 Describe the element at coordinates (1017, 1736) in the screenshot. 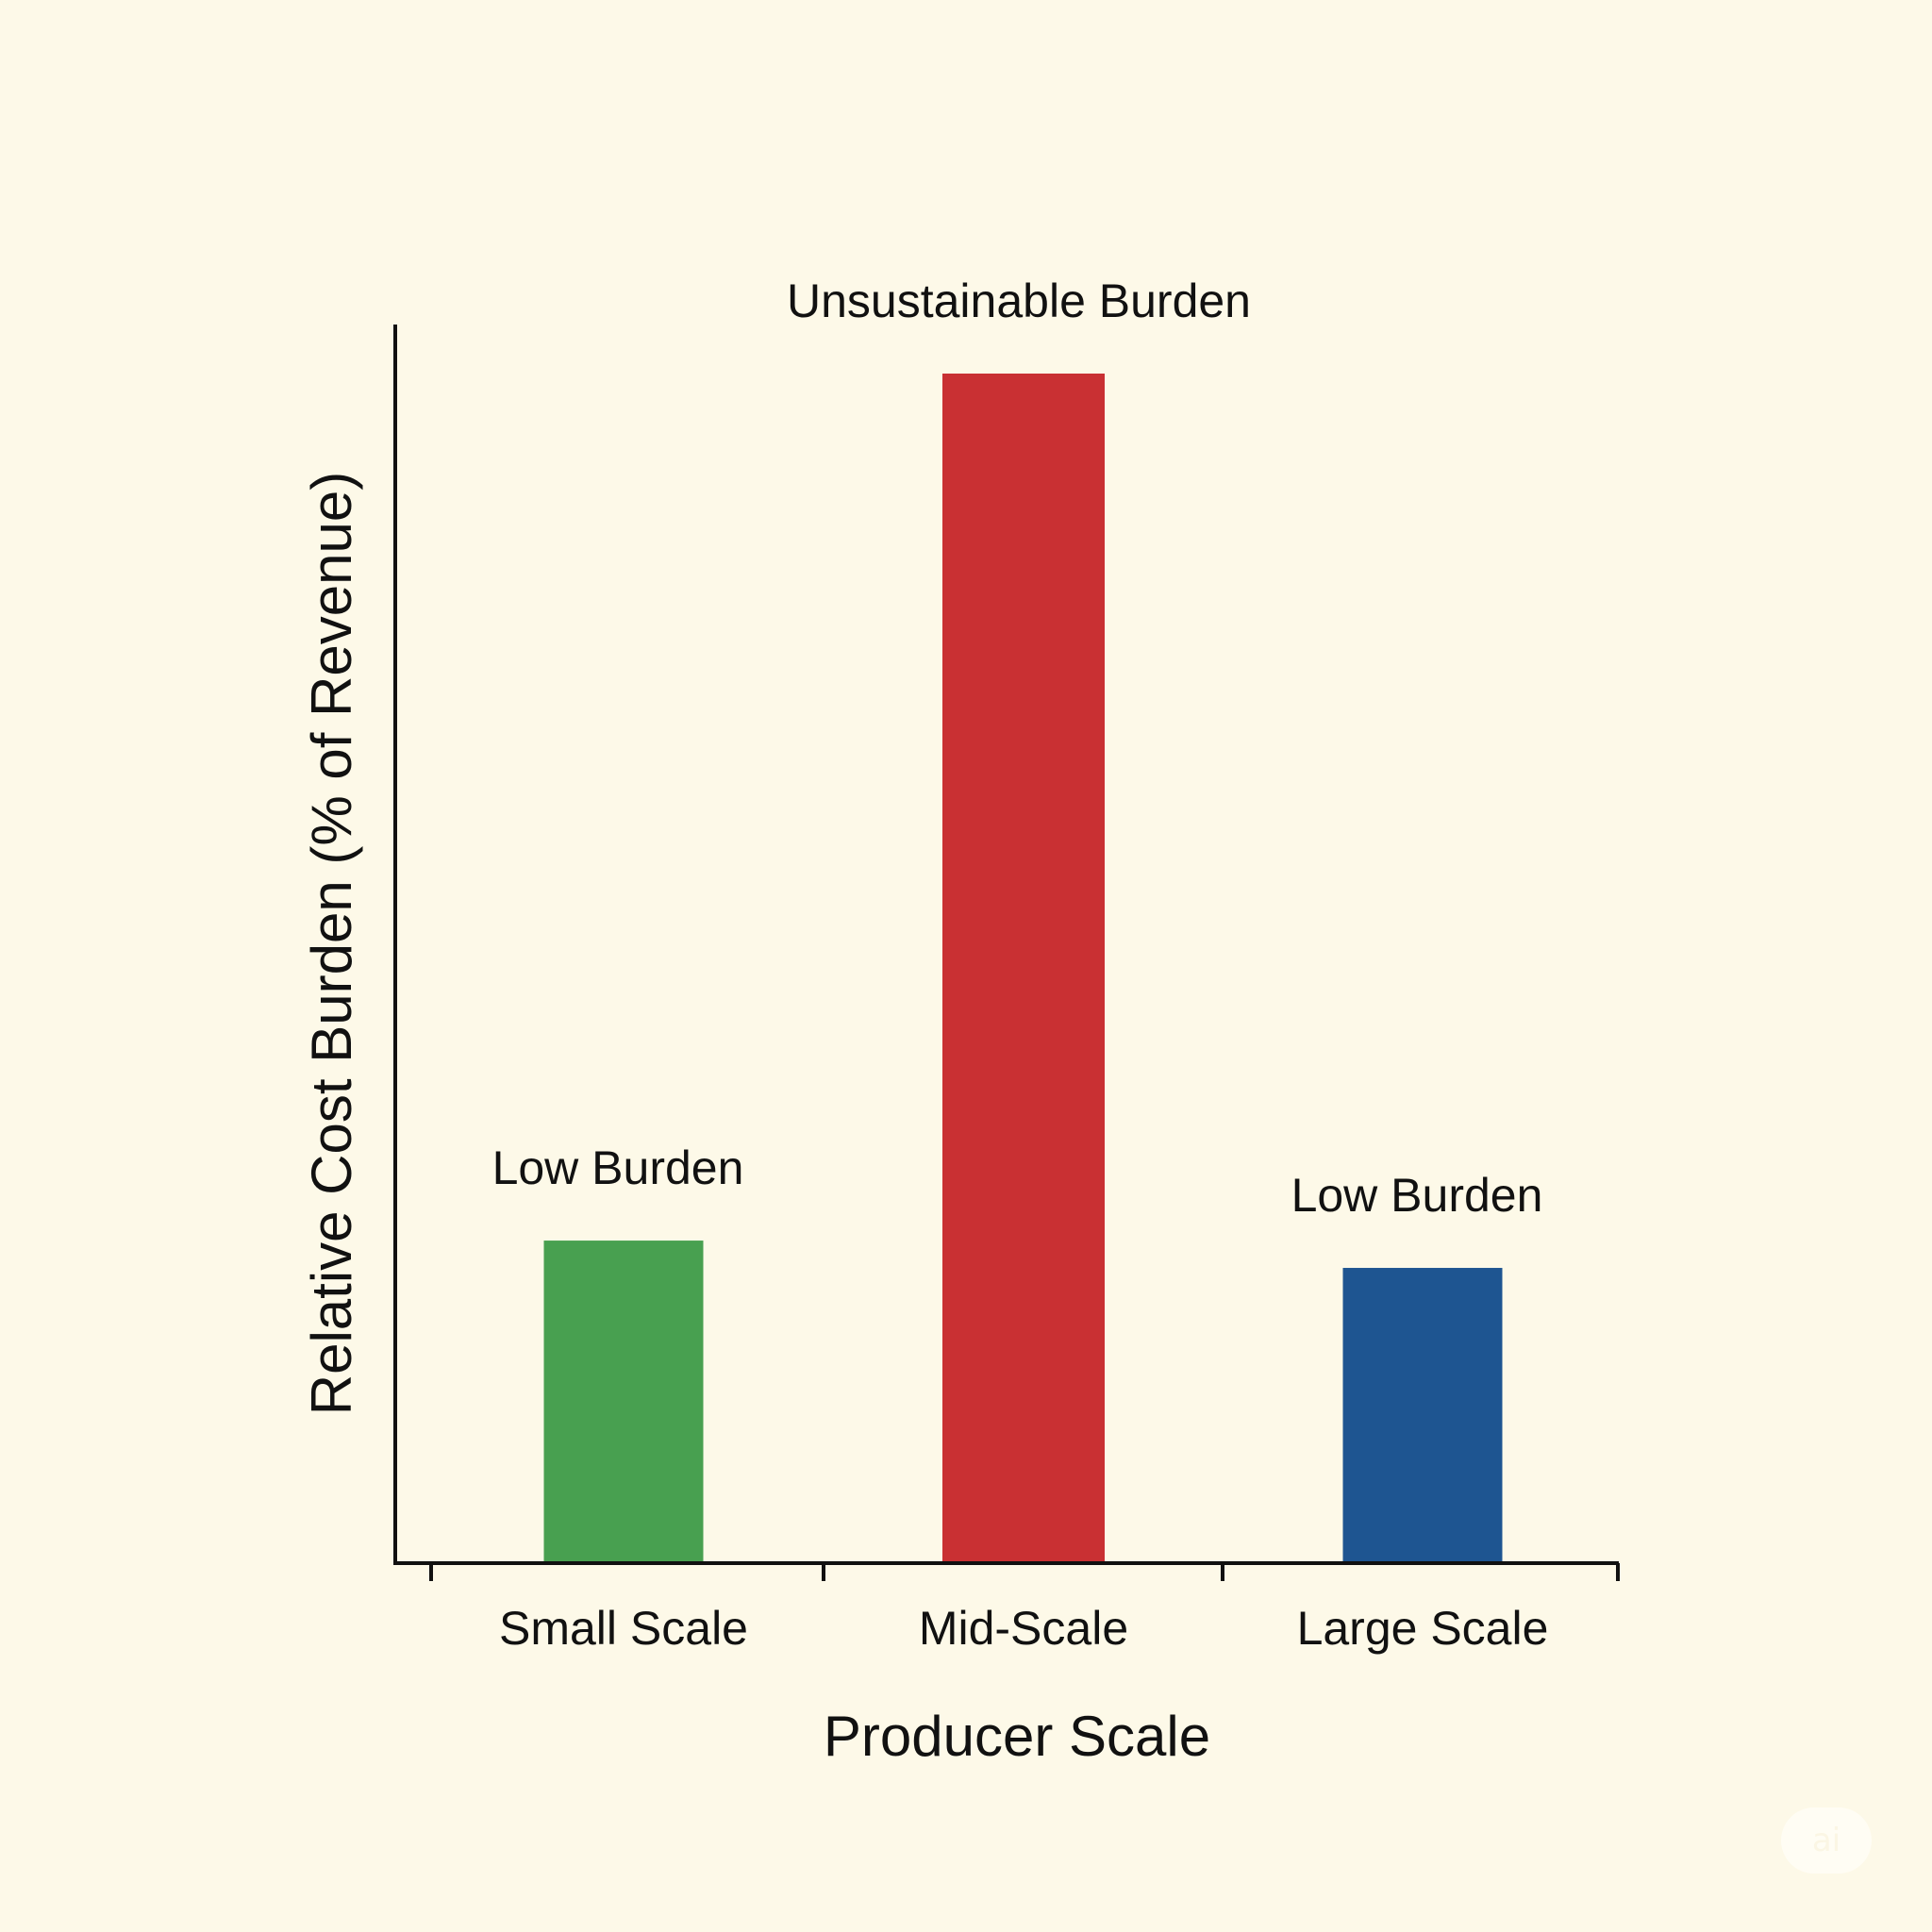

I see `x-axis-title: Producer Scale` at that location.